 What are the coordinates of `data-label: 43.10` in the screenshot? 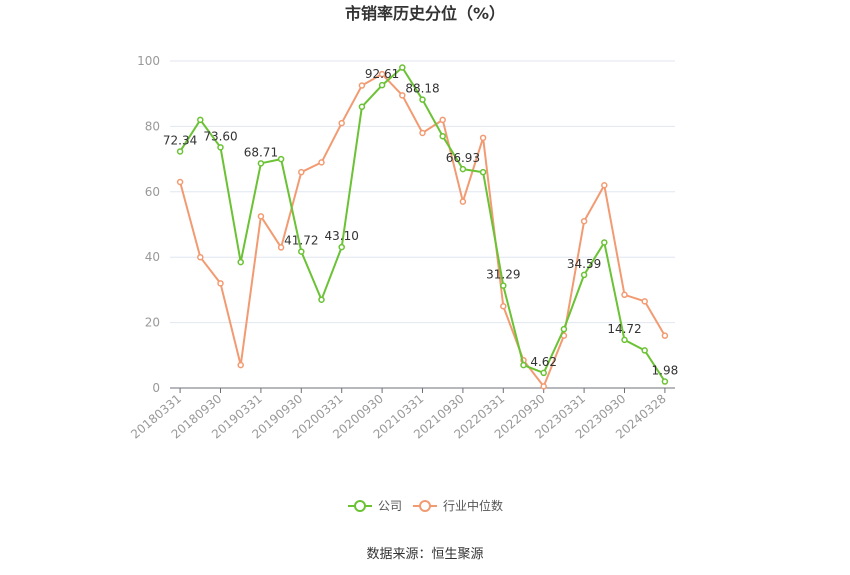 It's located at (342, 236).